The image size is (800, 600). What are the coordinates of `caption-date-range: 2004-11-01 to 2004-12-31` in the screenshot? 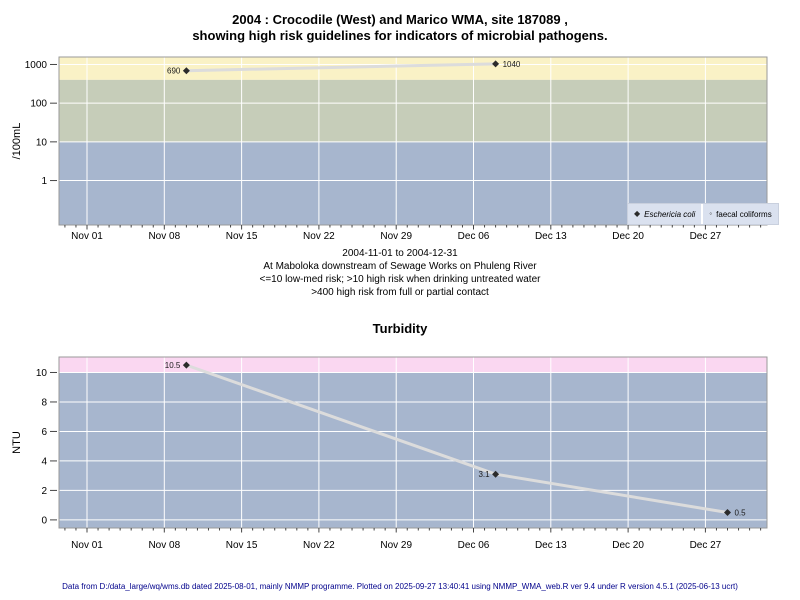 It's located at (400, 253).